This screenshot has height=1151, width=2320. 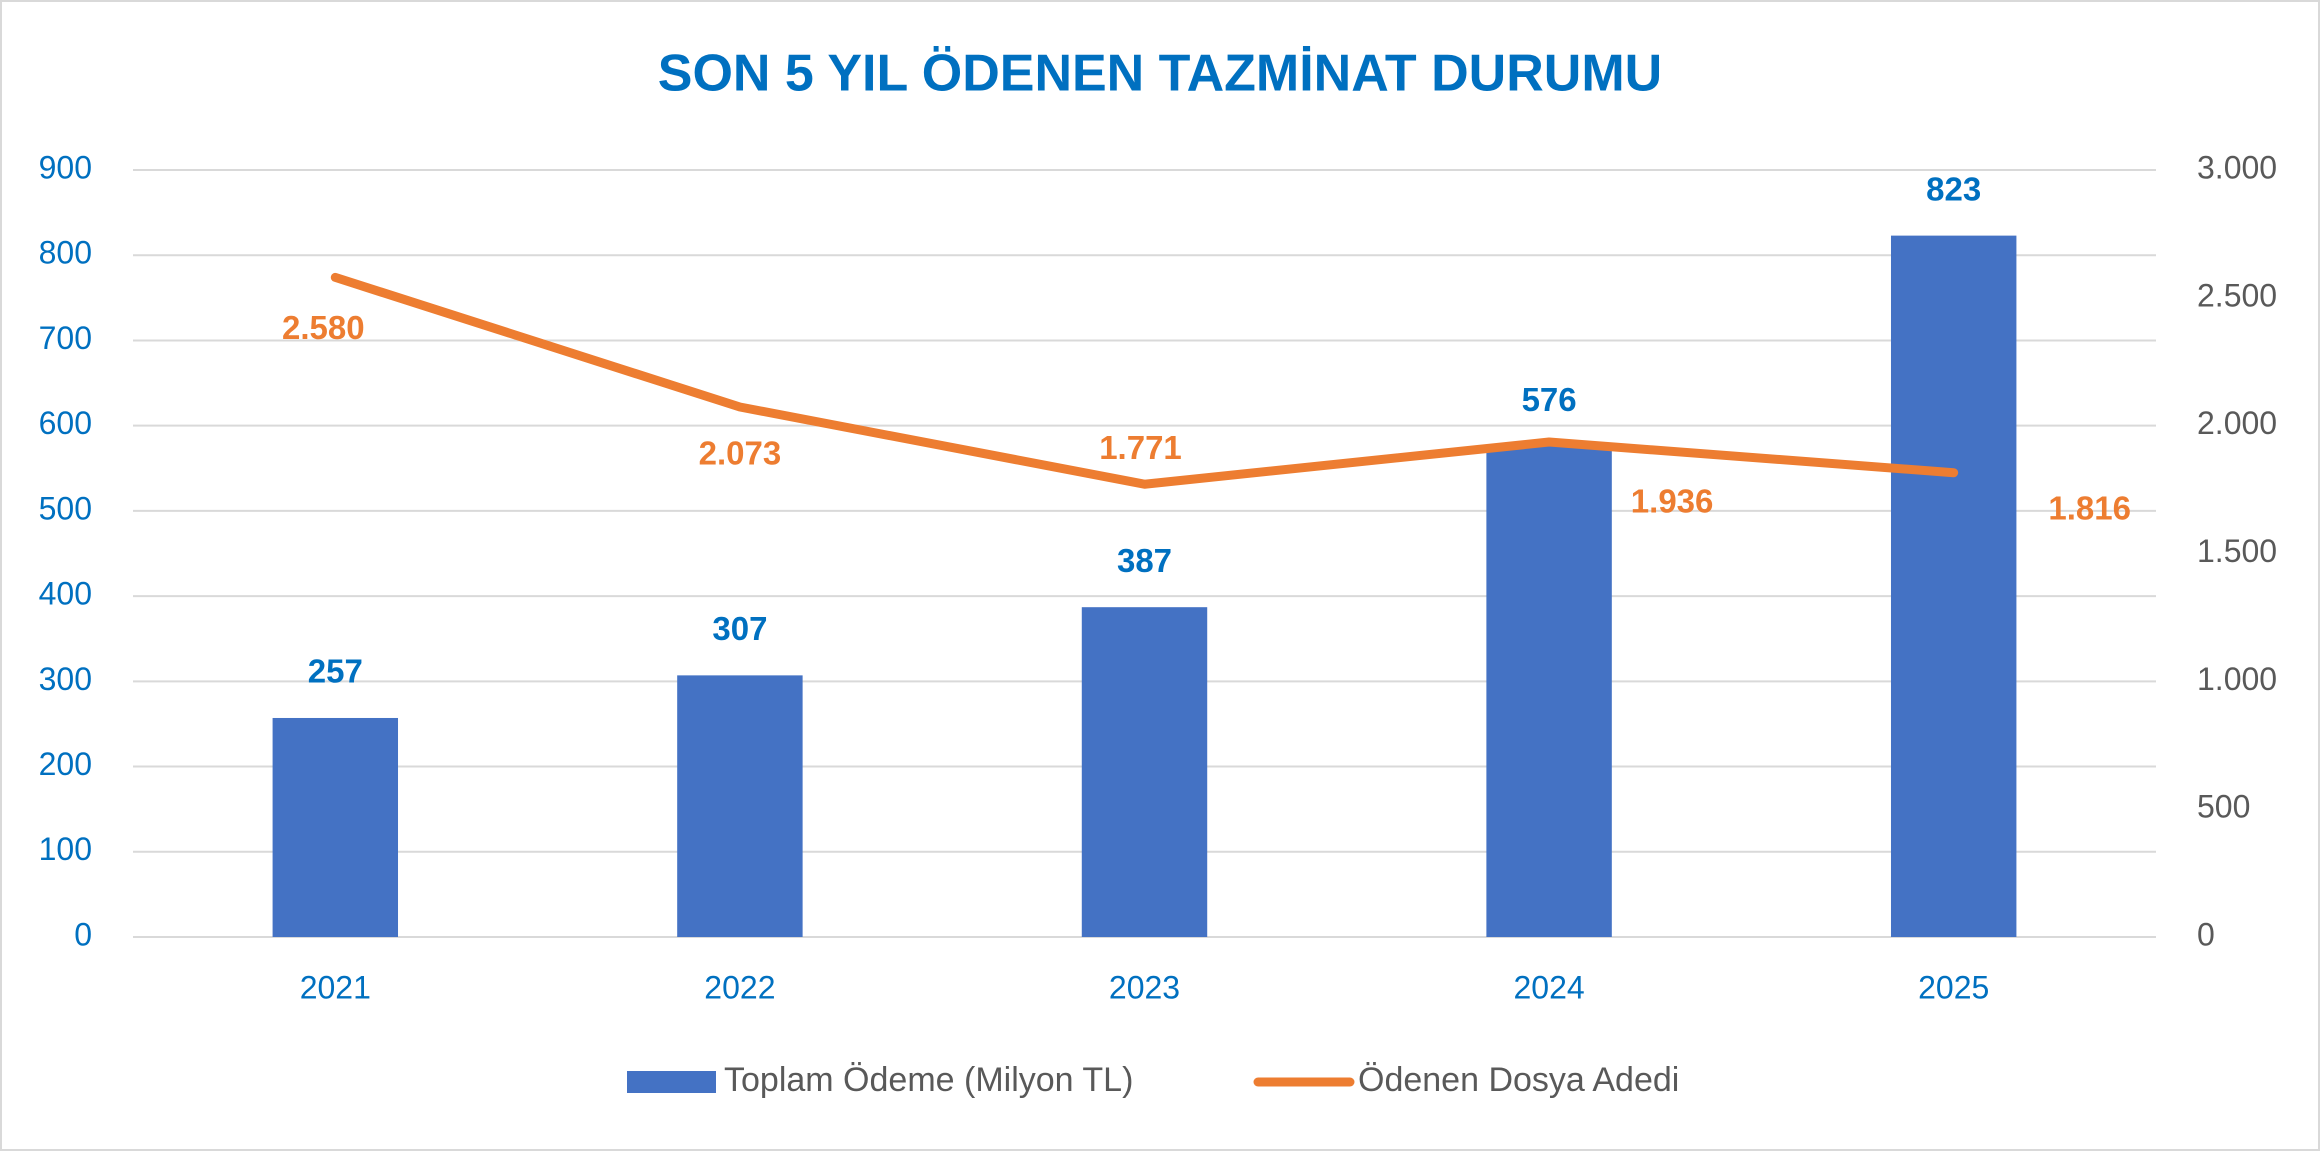 What do you see at coordinates (2237, 423) in the screenshot?
I see `y2-tick-label: 2.000` at bounding box center [2237, 423].